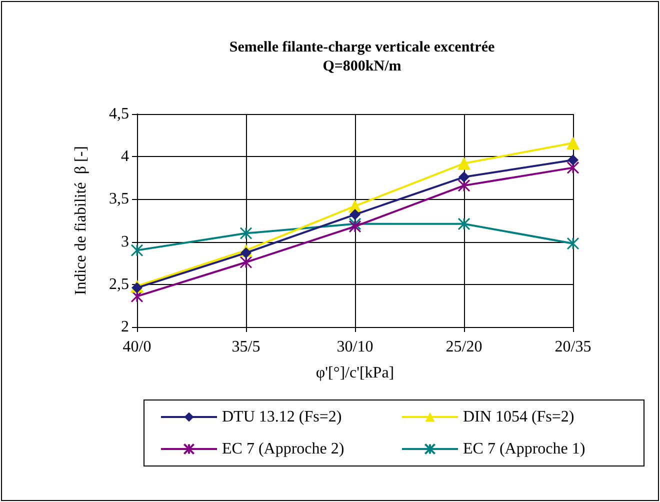  Describe the element at coordinates (355, 373) in the screenshot. I see `x-axis-title: φ'[°]/c'[kPa]` at that location.